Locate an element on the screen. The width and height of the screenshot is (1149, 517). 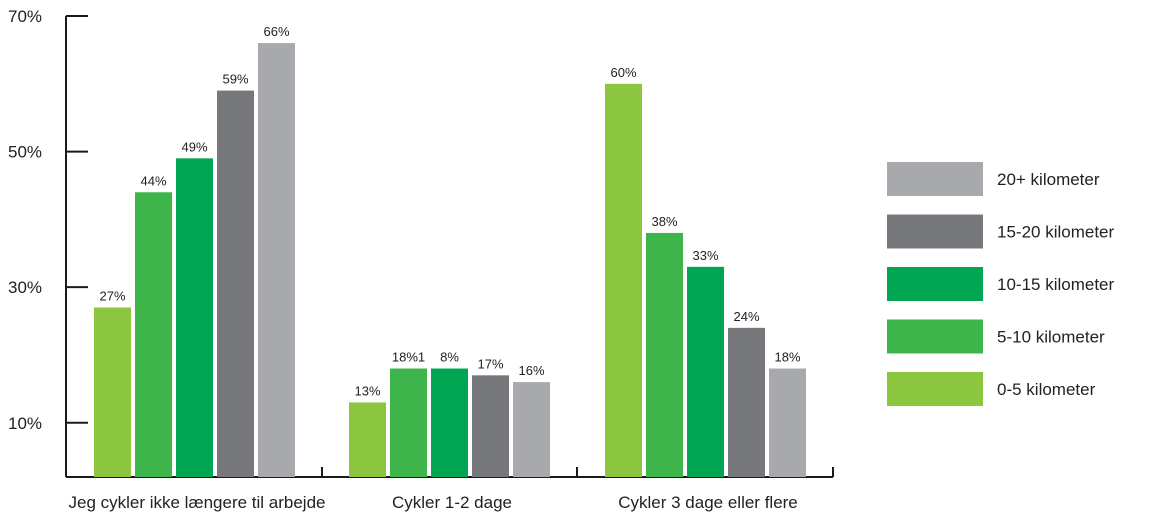
legend-label: 0-5 kilometer is located at coordinates (1046, 389).